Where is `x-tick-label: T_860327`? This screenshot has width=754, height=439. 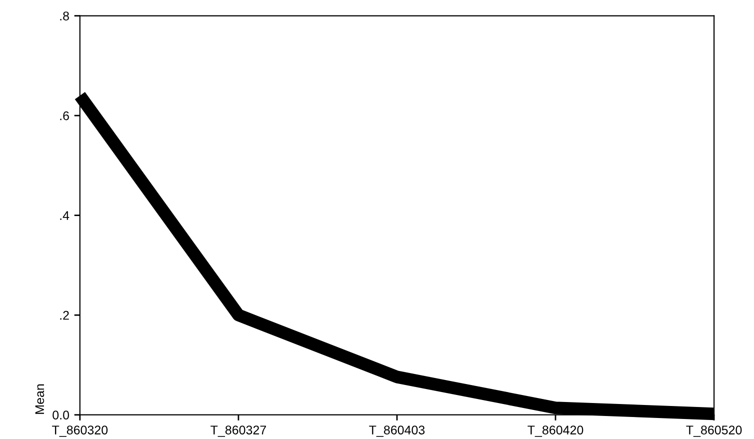
x-tick-label: T_860327 is located at coordinates (238, 431).